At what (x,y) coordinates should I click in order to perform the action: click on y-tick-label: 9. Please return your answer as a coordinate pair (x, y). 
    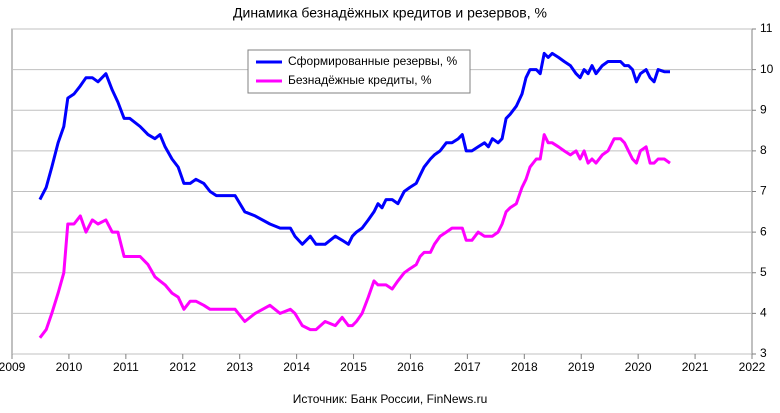
    Looking at the image, I should click on (763, 109).